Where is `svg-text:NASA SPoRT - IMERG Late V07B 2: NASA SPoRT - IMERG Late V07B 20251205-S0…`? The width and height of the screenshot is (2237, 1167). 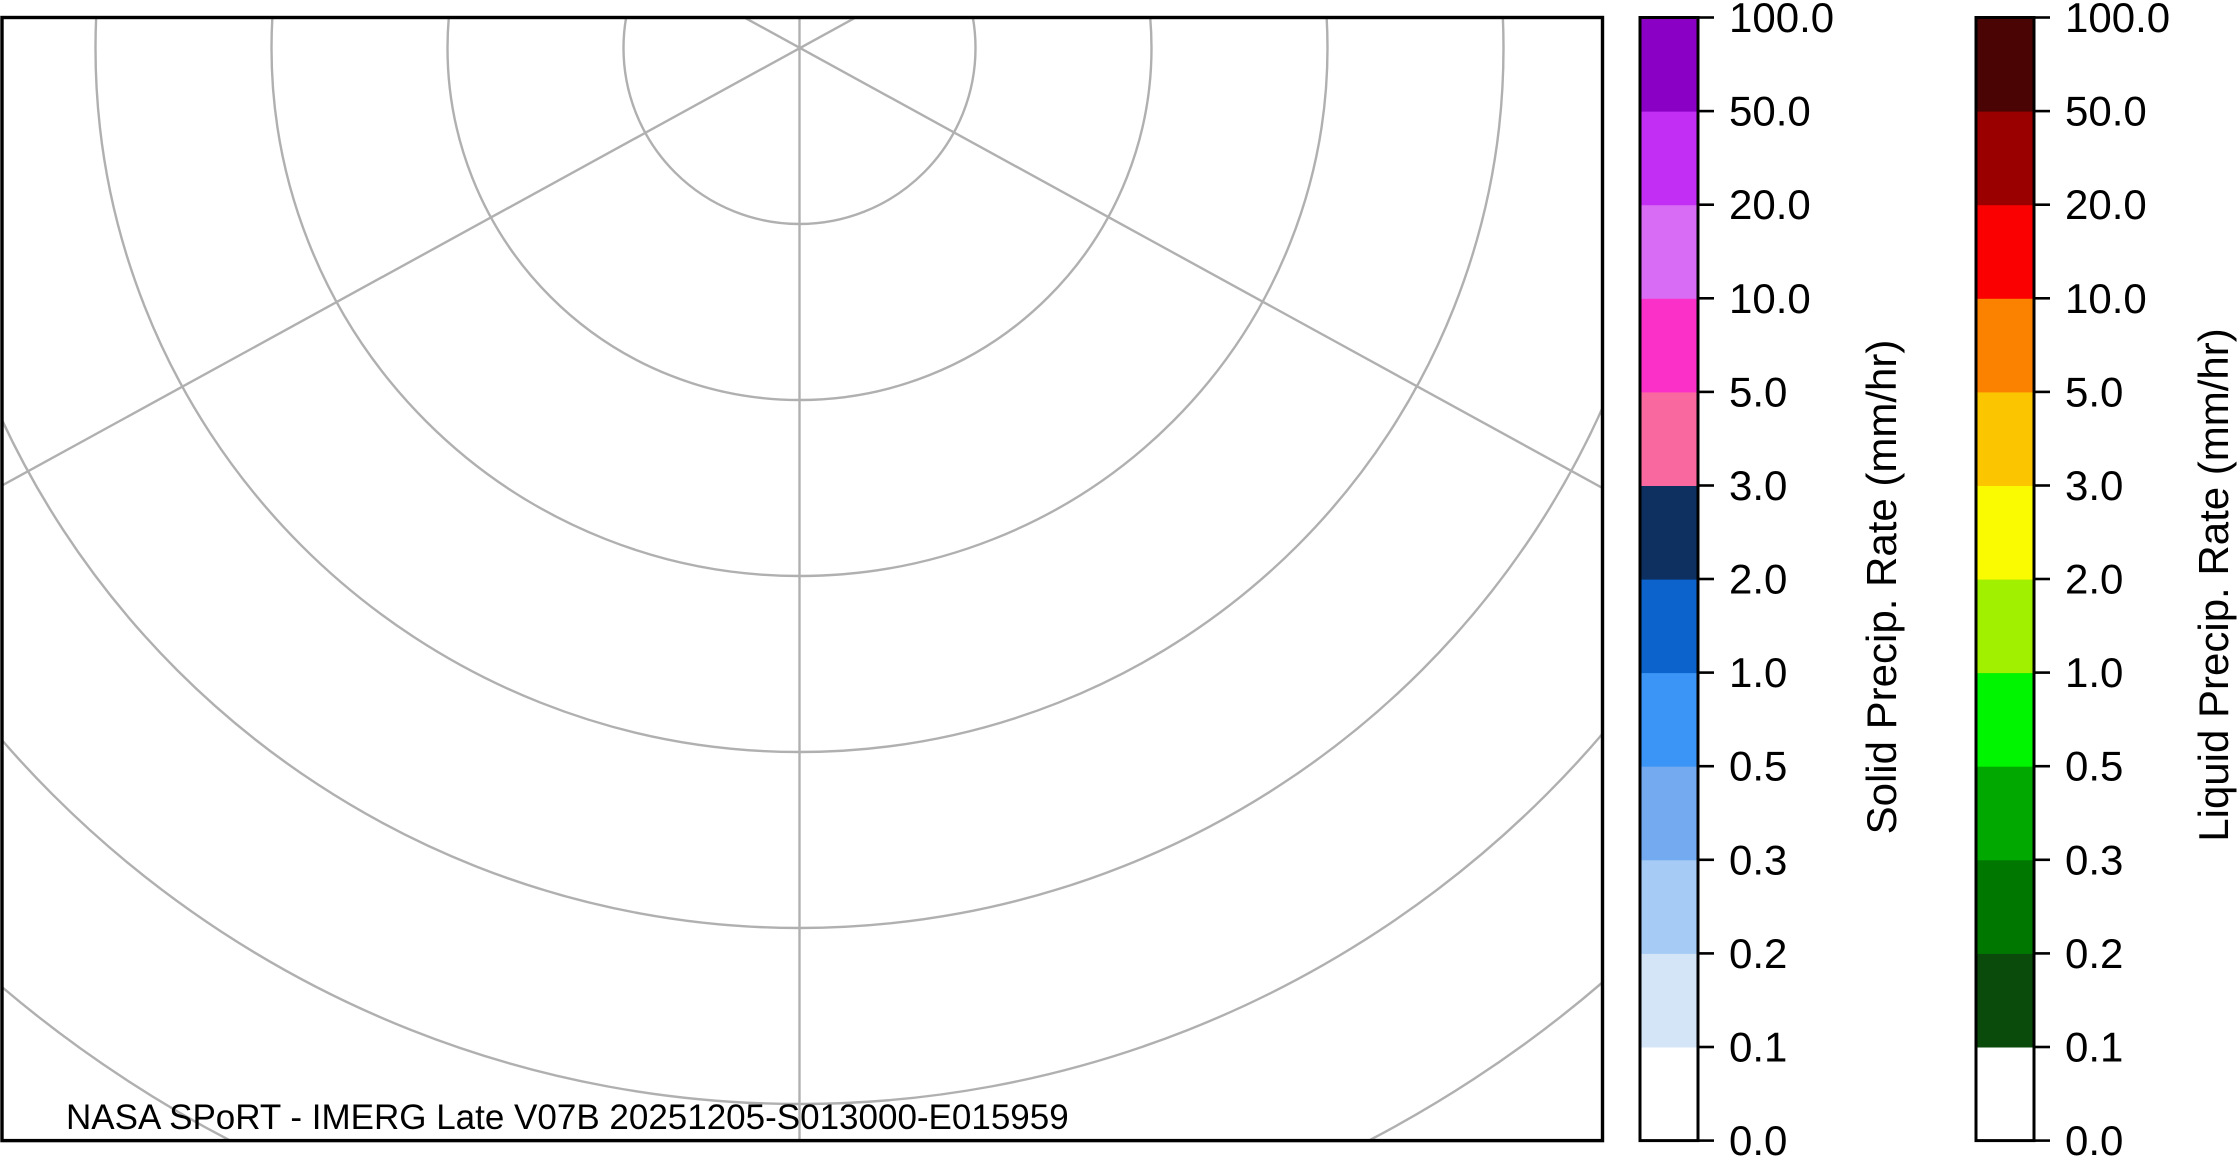
svg-text:NASA SPoRT - IMERG Late V07B 2: NASA SPoRT - IMERG Late V07B 20251205-S0… is located at coordinates (567, 1117).